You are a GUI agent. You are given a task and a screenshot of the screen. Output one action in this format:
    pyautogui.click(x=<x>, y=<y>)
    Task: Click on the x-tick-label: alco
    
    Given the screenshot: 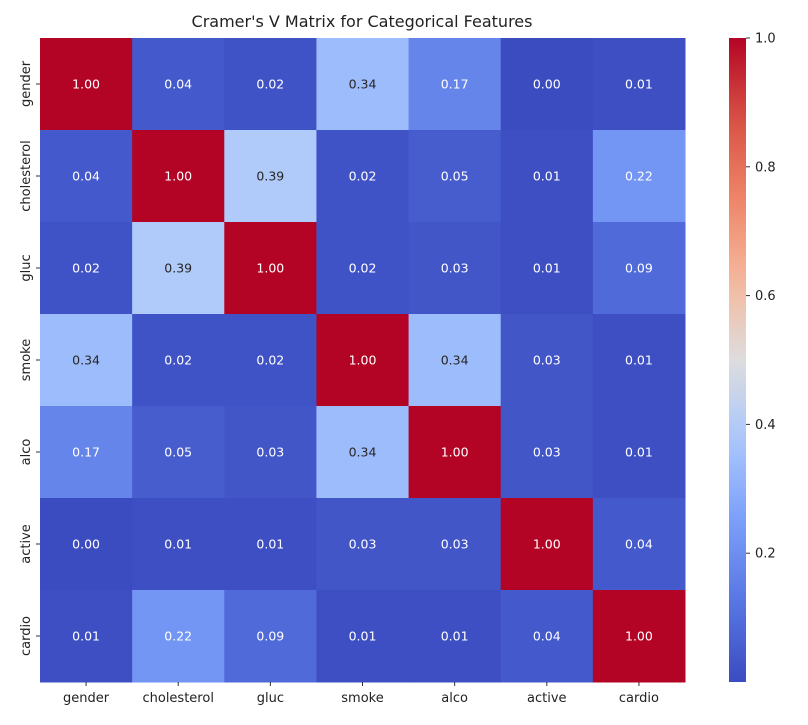 What is the action you would take?
    pyautogui.click(x=454, y=698)
    